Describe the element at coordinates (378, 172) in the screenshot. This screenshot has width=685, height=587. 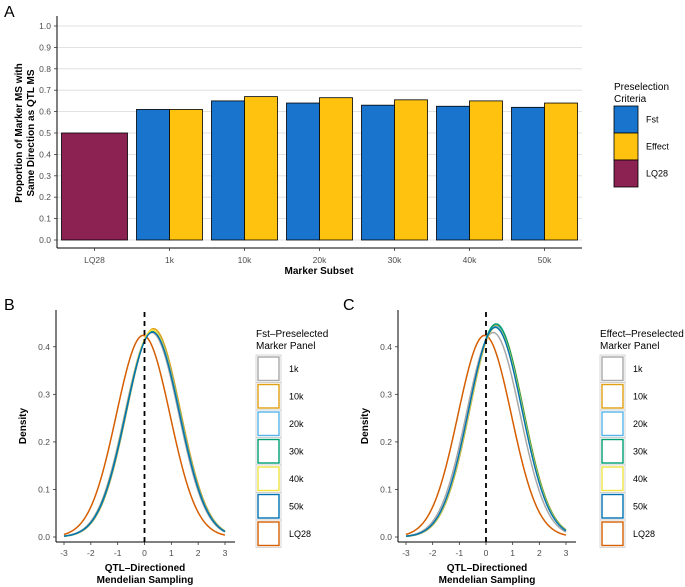
I see `bar-fst-30k` at that location.